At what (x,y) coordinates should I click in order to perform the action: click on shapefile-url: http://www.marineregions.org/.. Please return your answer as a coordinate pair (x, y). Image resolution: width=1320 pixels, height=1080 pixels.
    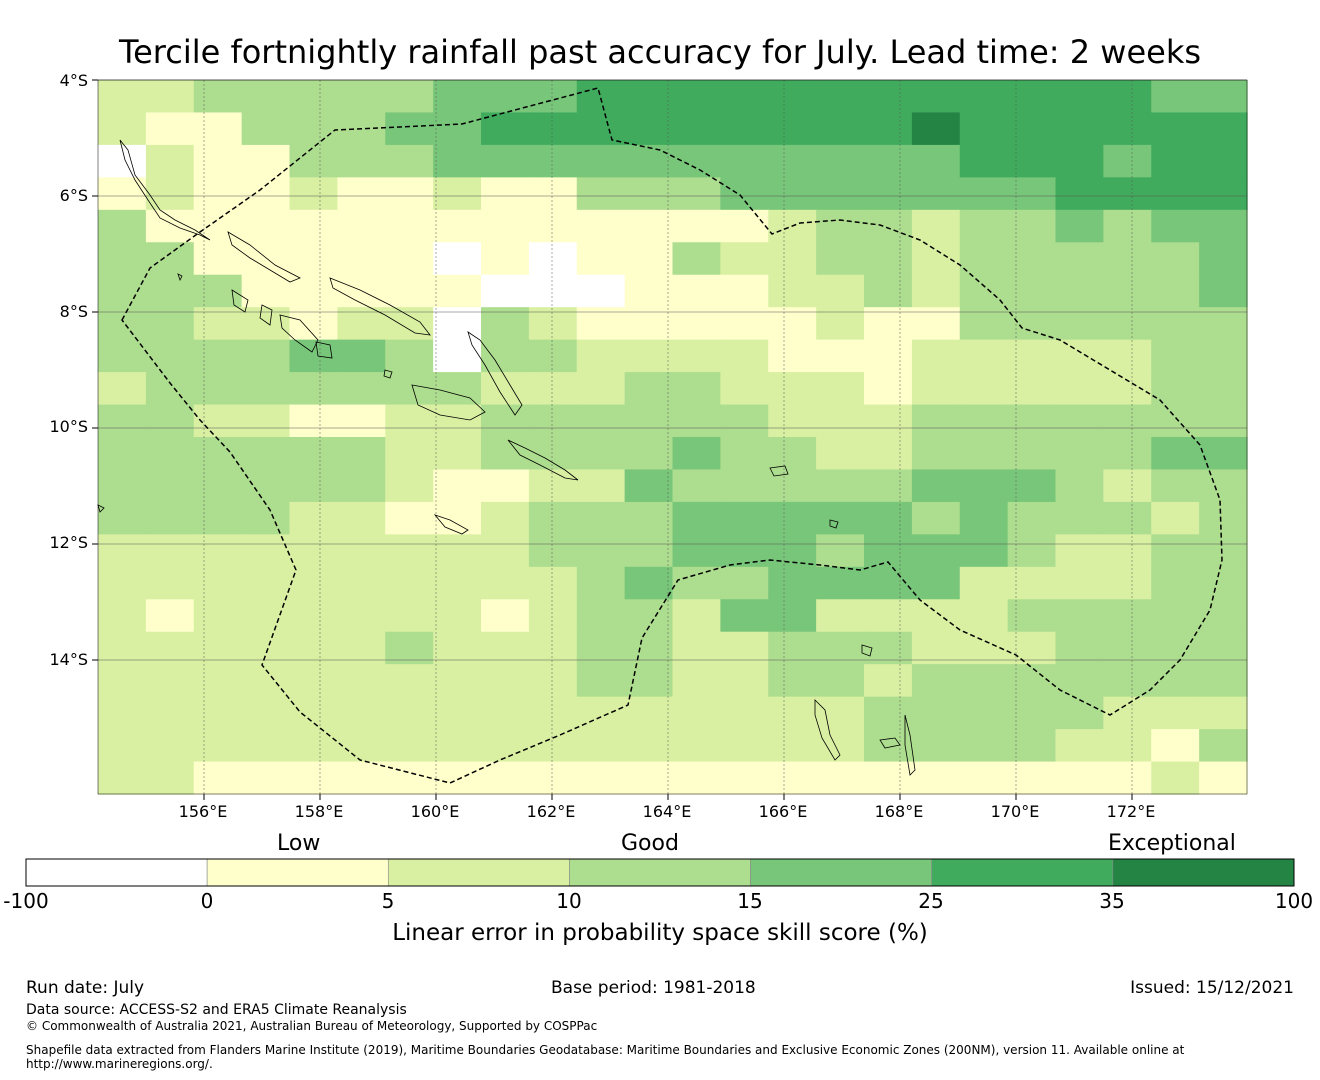
    Looking at the image, I should click on (119, 1064).